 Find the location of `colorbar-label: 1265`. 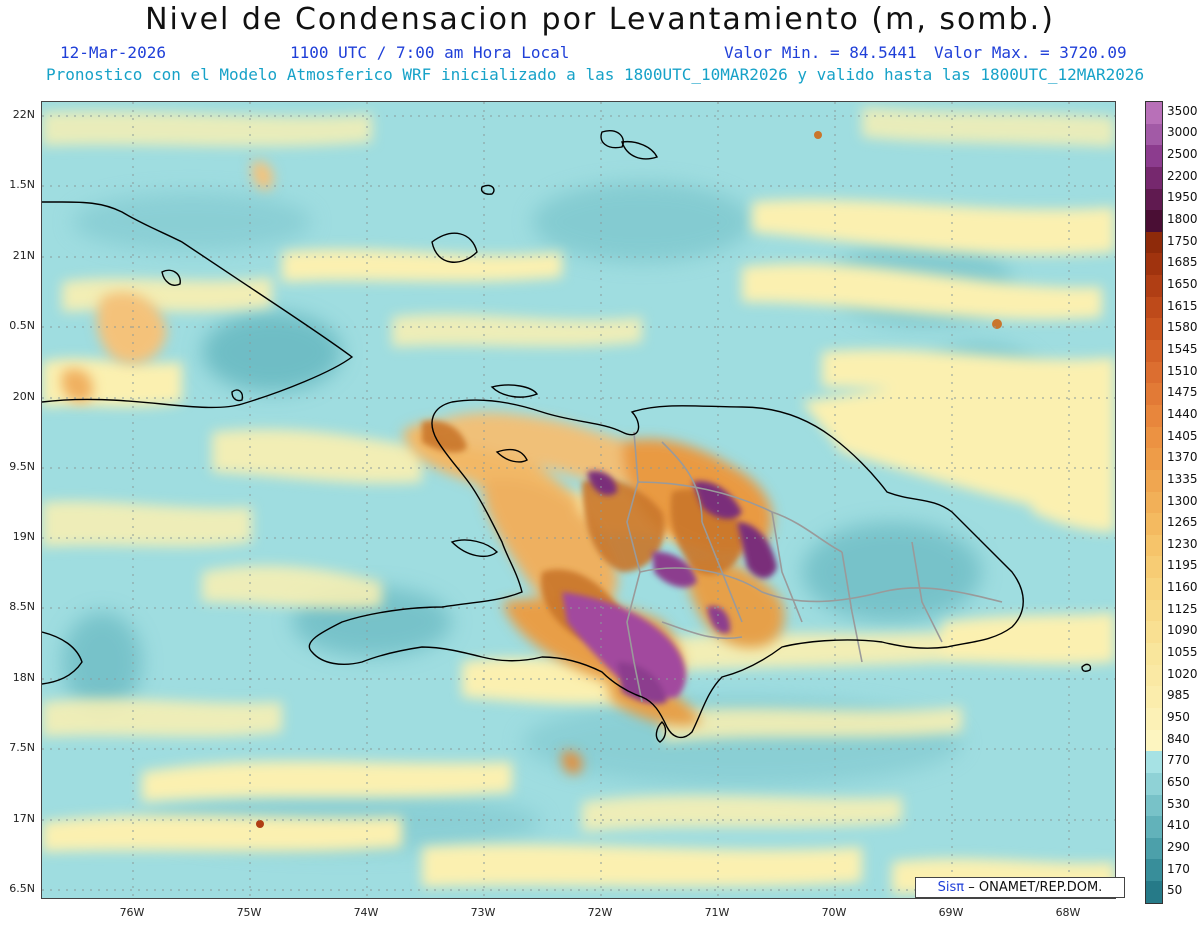

colorbar-label: 1265 is located at coordinates (1182, 522).